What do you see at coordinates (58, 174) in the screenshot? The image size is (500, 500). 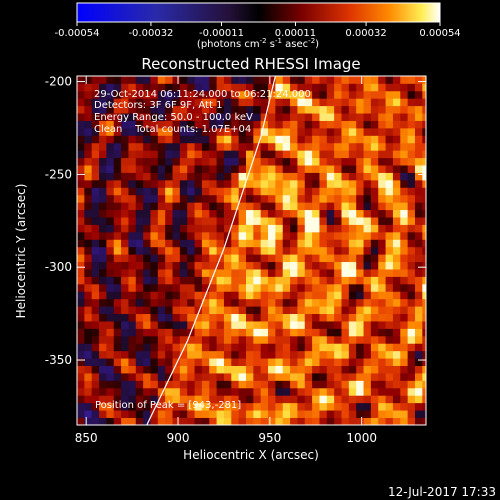 I see `y-tick-label: -250` at bounding box center [58, 174].